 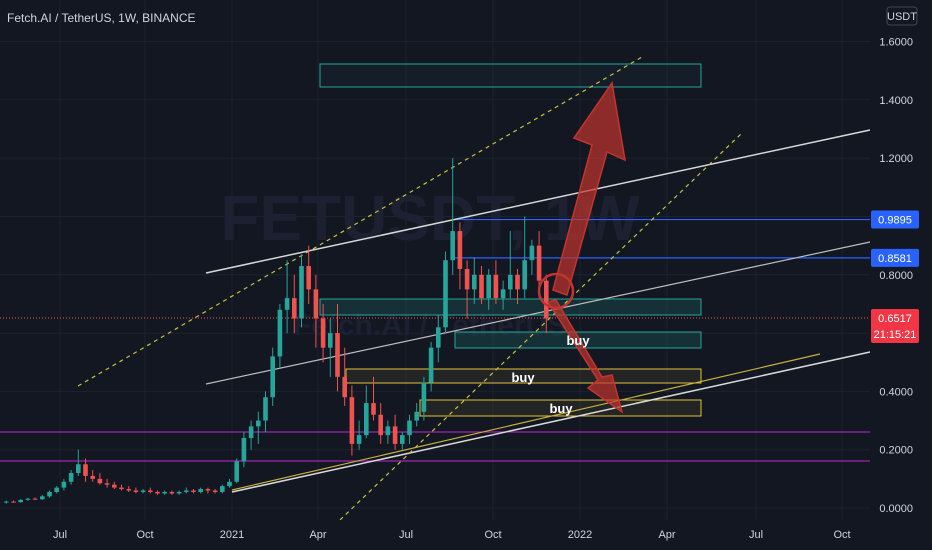 I want to click on currency-button, so click(x=902, y=16).